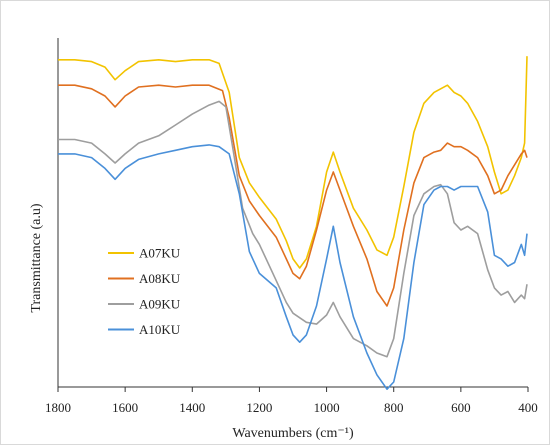 This screenshot has height=445, width=550. I want to click on legend-label-a10ku: A10KU, so click(160, 329).